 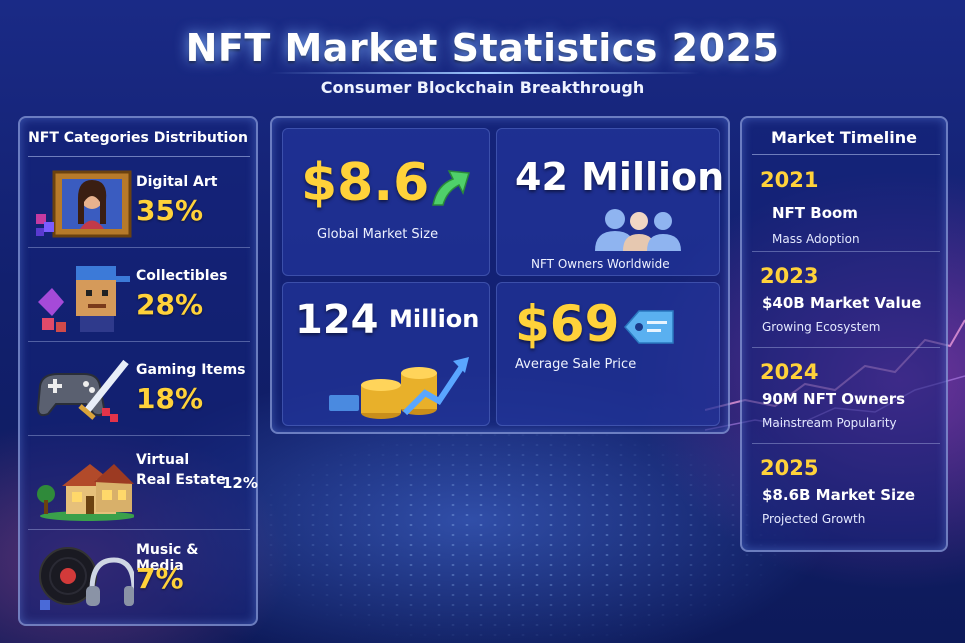 I want to click on owners-caption: NFT Owners Worldwide, so click(x=600, y=264).